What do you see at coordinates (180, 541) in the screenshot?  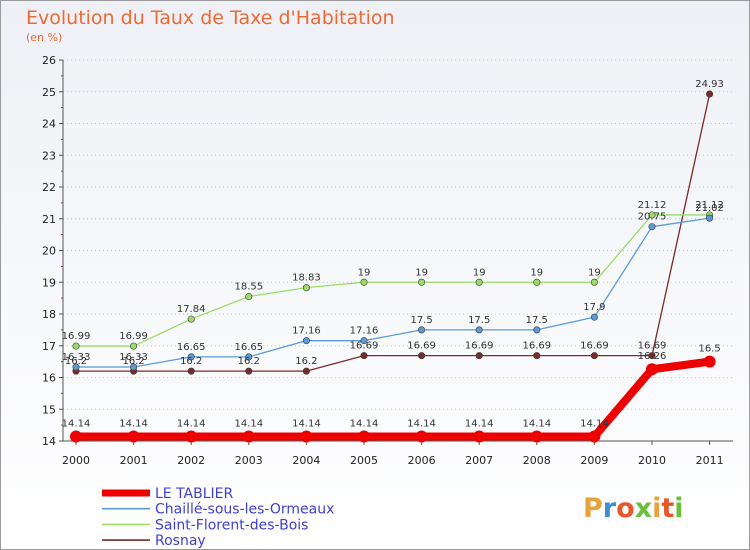 I see `legend-label: Rosnay` at bounding box center [180, 541].